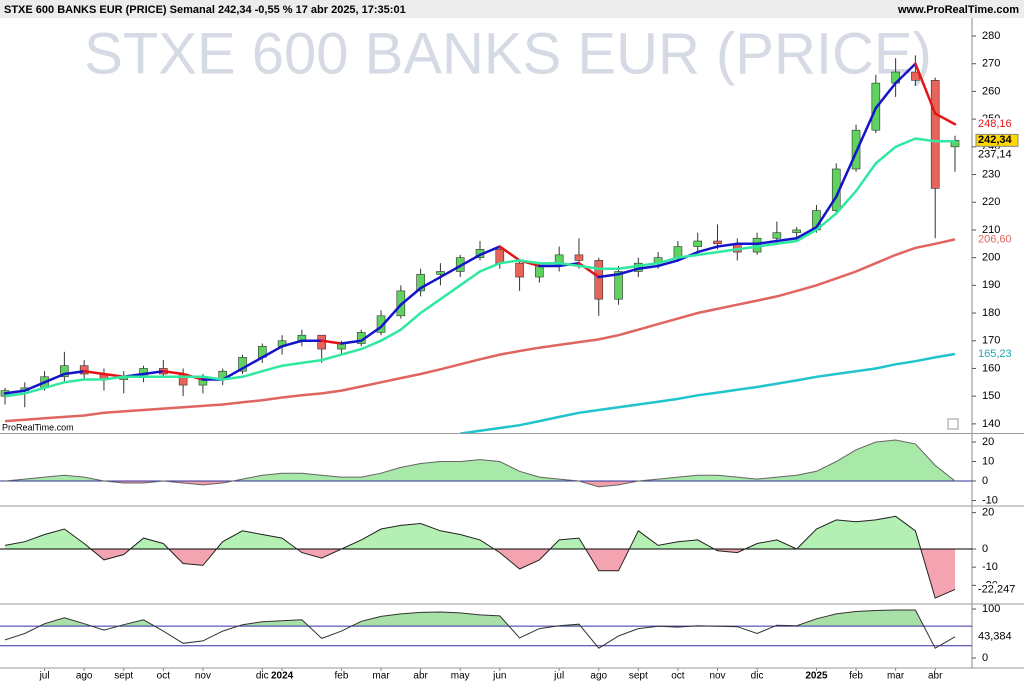 This screenshot has width=1024, height=683. I want to click on y-tick-label: 0, so click(985, 481).